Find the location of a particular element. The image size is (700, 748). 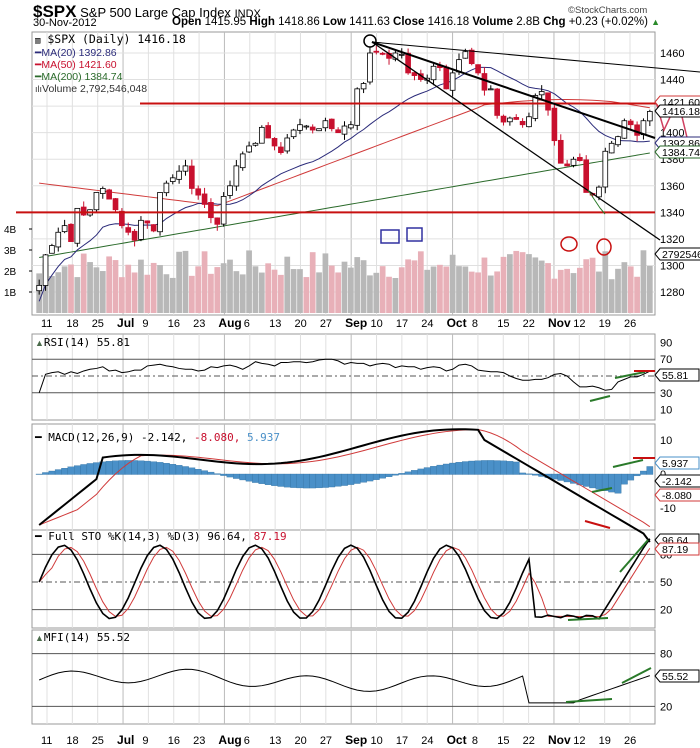

rsi-label: RSI(14) 55.81 is located at coordinates (87, 342).